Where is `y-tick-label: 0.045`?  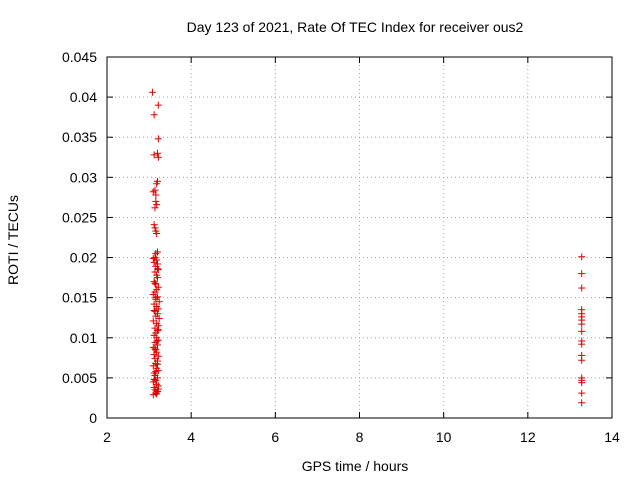 y-tick-label: 0.045 is located at coordinates (79, 57).